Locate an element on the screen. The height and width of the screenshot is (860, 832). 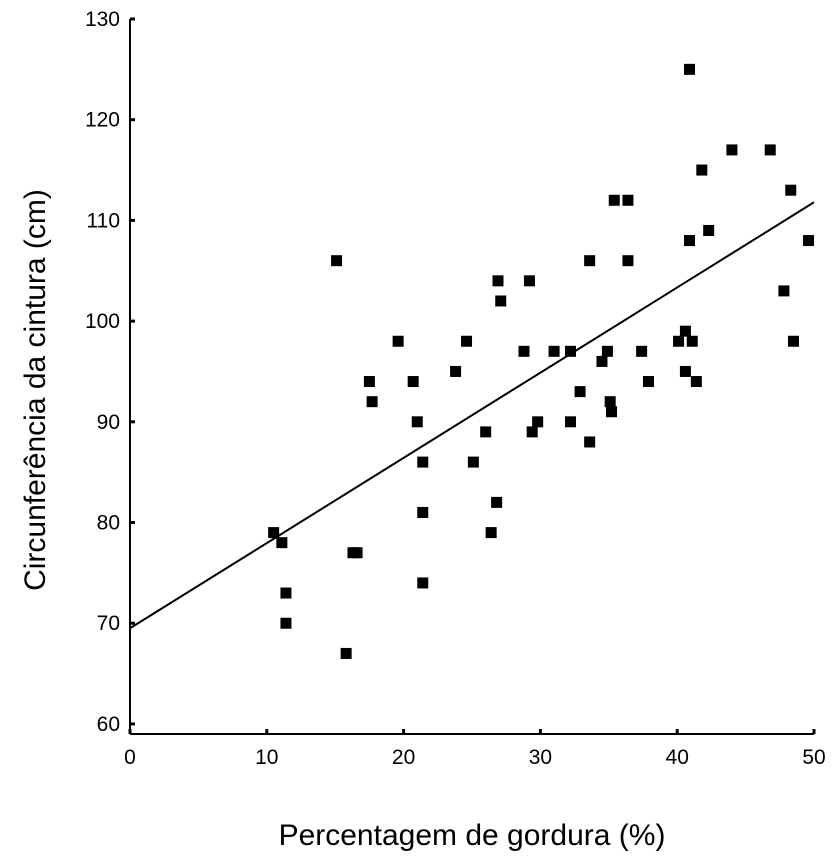
x-axis-label: Percentagem de gordura (%) is located at coordinates (472, 835).